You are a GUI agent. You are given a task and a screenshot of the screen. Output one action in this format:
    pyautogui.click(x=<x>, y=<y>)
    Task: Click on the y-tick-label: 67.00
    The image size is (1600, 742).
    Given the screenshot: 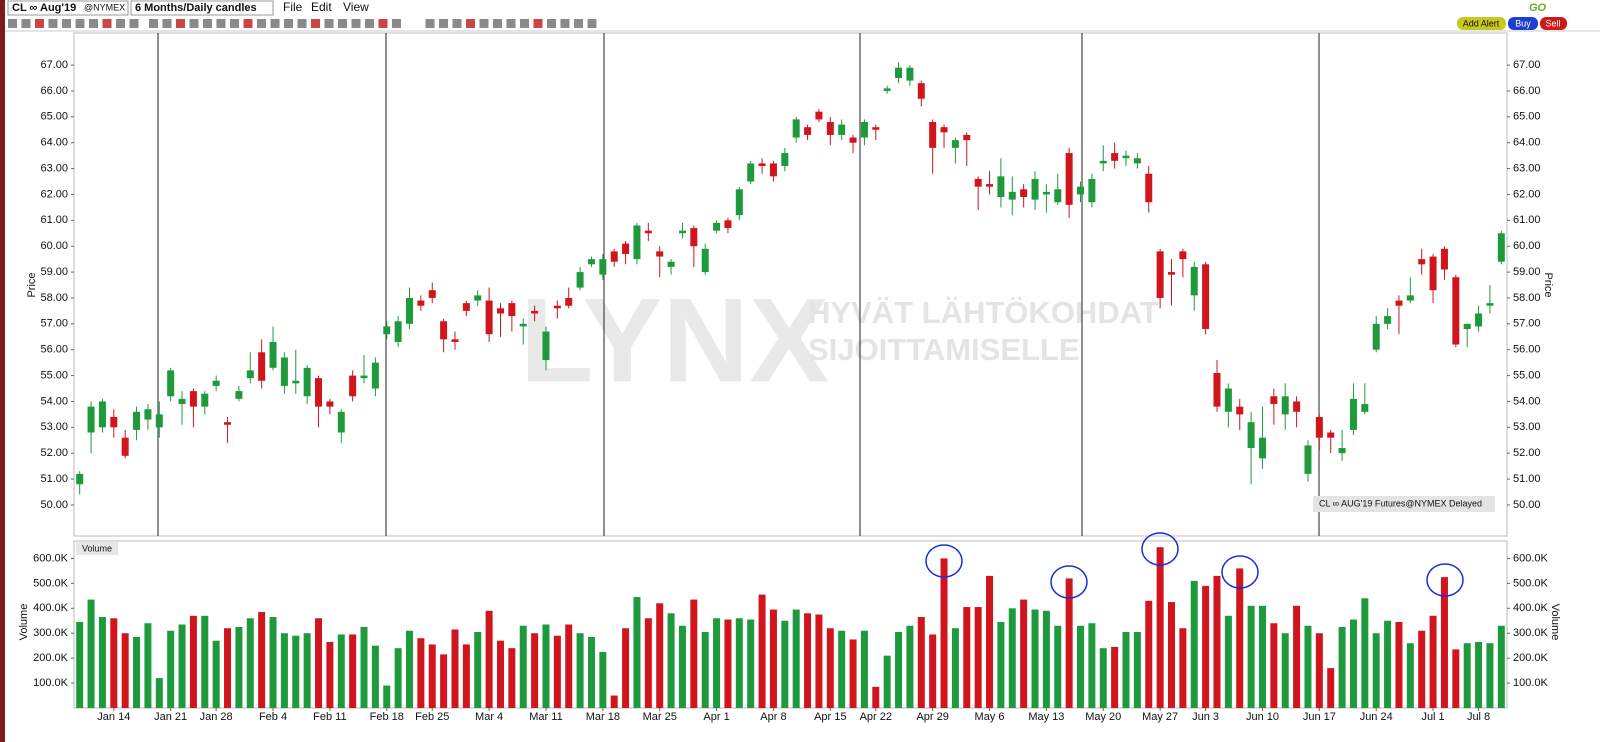 What is the action you would take?
    pyautogui.click(x=54, y=65)
    